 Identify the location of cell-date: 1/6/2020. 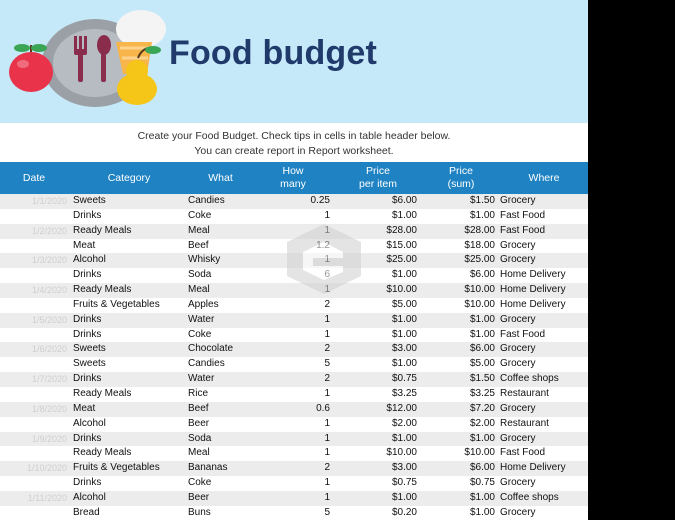
(49, 349).